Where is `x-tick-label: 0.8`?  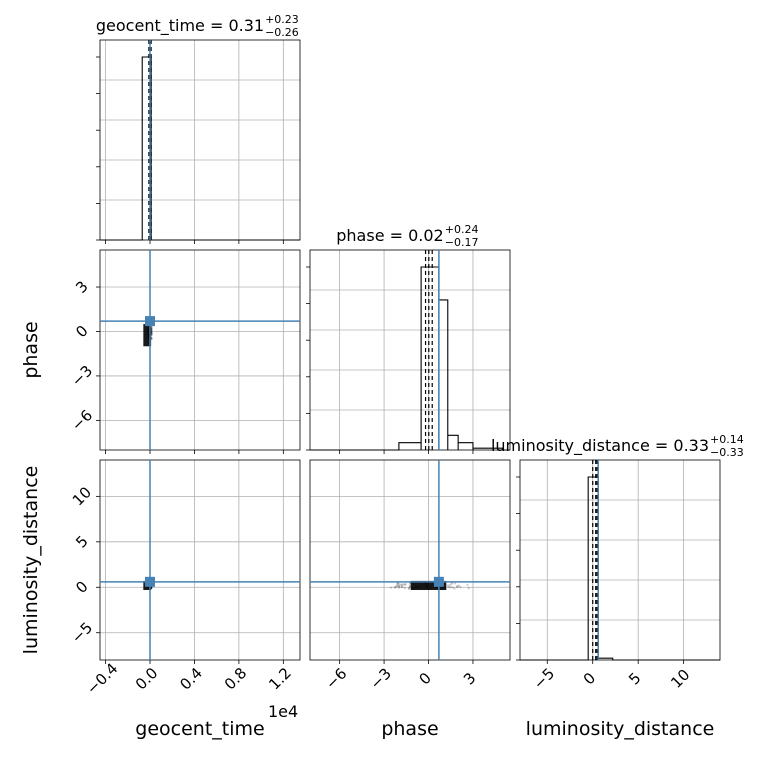
x-tick-label: 0.8 is located at coordinates (236, 679).